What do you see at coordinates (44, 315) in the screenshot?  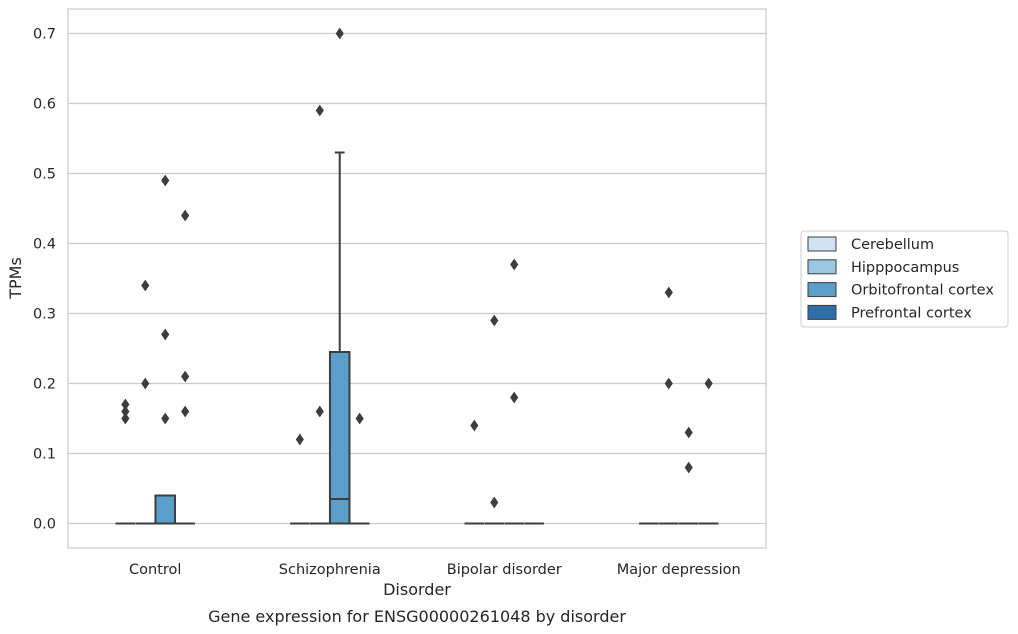 I see `y-tick-label: 0.3` at bounding box center [44, 315].